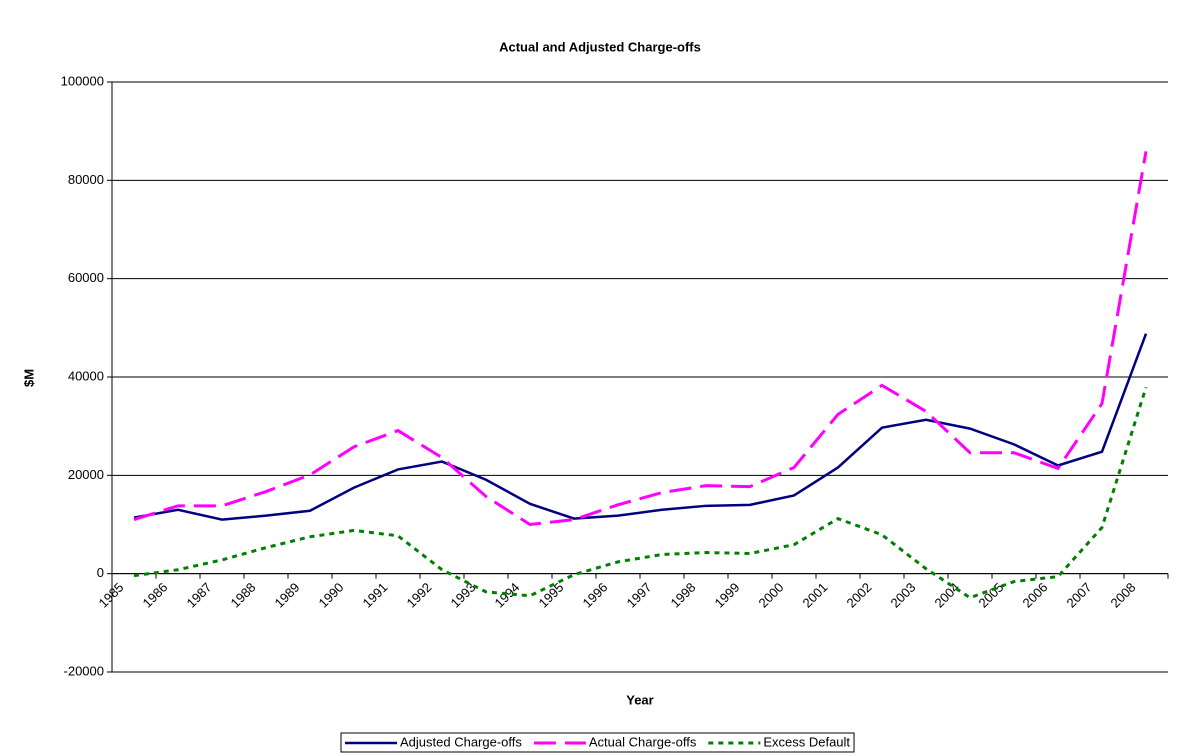 This screenshot has width=1201, height=753. I want to click on y-tick-label: 20000, so click(86, 474).